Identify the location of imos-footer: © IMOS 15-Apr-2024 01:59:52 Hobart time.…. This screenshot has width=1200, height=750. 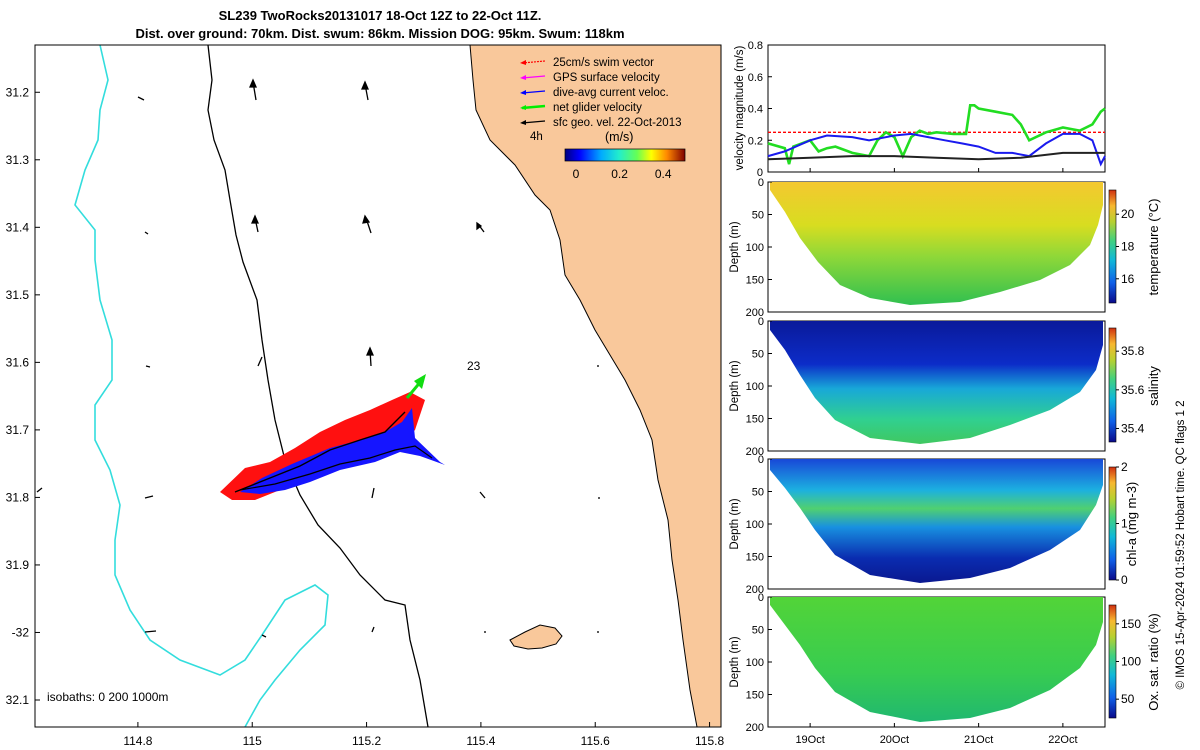
(1181, 544).